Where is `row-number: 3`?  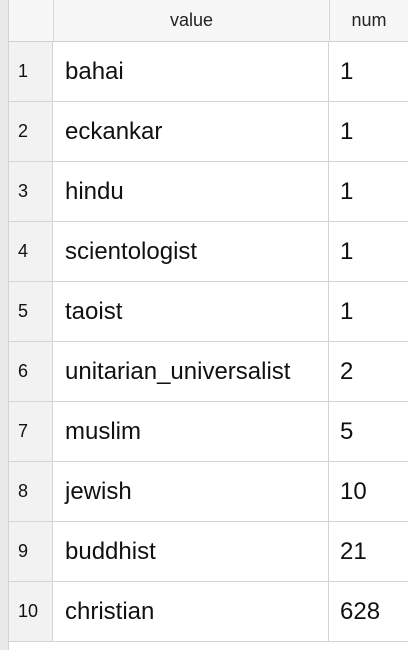 row-number: 3 is located at coordinates (31, 191).